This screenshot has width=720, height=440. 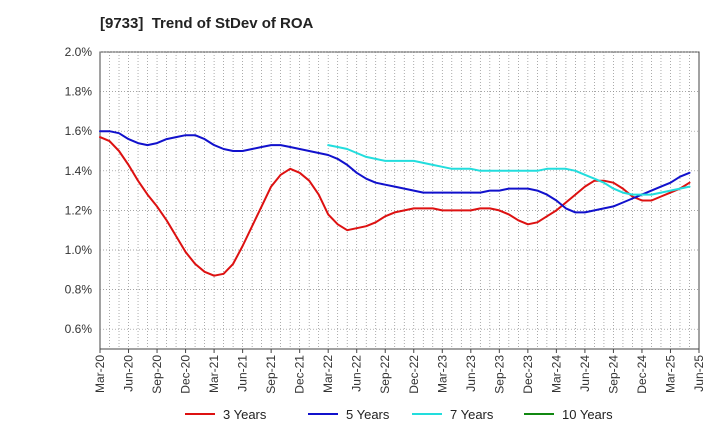 What do you see at coordinates (79, 52) in the screenshot?
I see `y-tick-label: 2.0%` at bounding box center [79, 52].